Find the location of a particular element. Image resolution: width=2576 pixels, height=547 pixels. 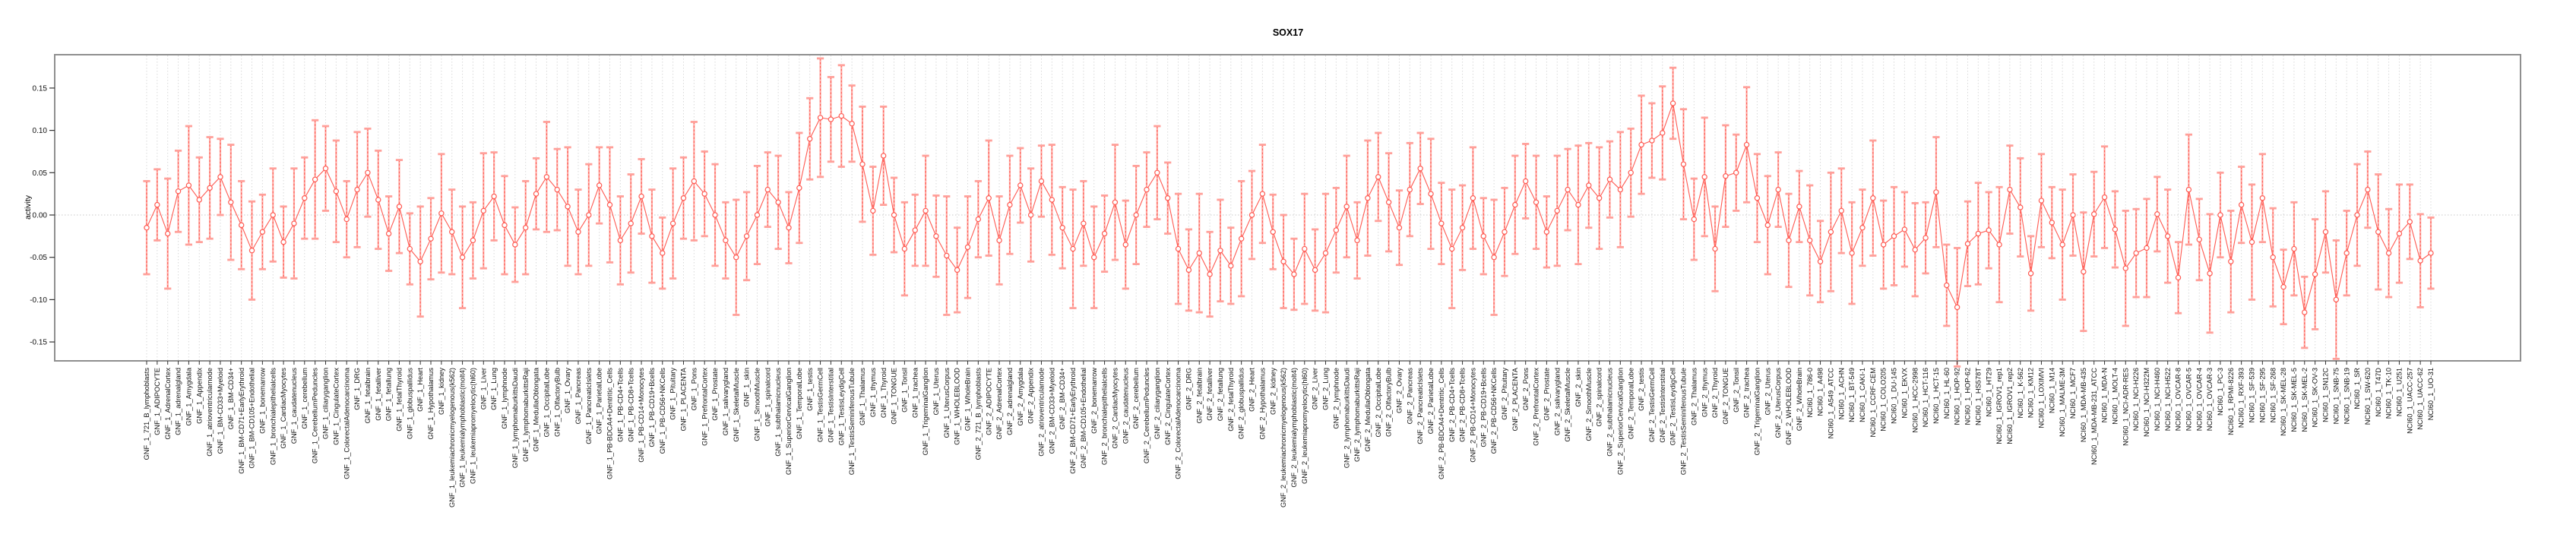

svg-text: GNF_2_Appendix is located at coordinates (1031, 396).